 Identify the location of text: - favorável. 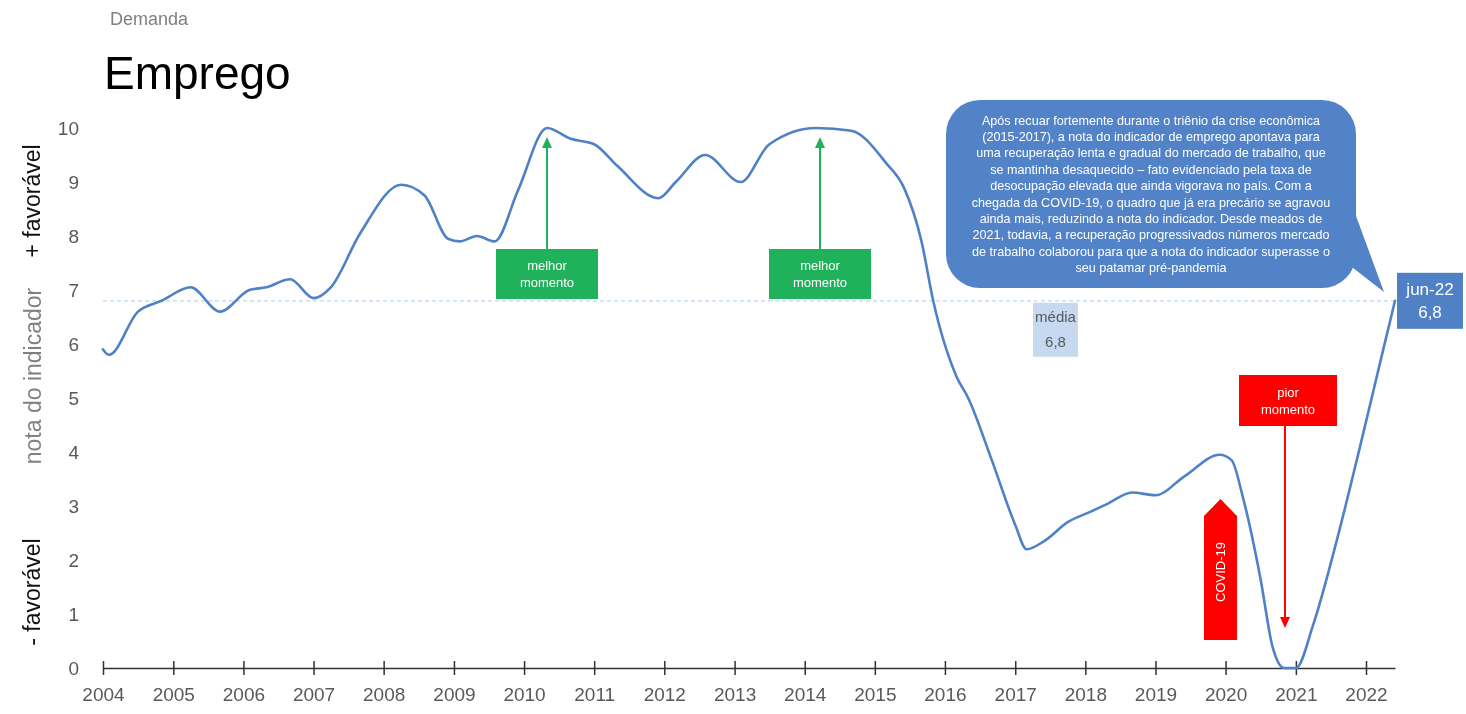
(32, 592).